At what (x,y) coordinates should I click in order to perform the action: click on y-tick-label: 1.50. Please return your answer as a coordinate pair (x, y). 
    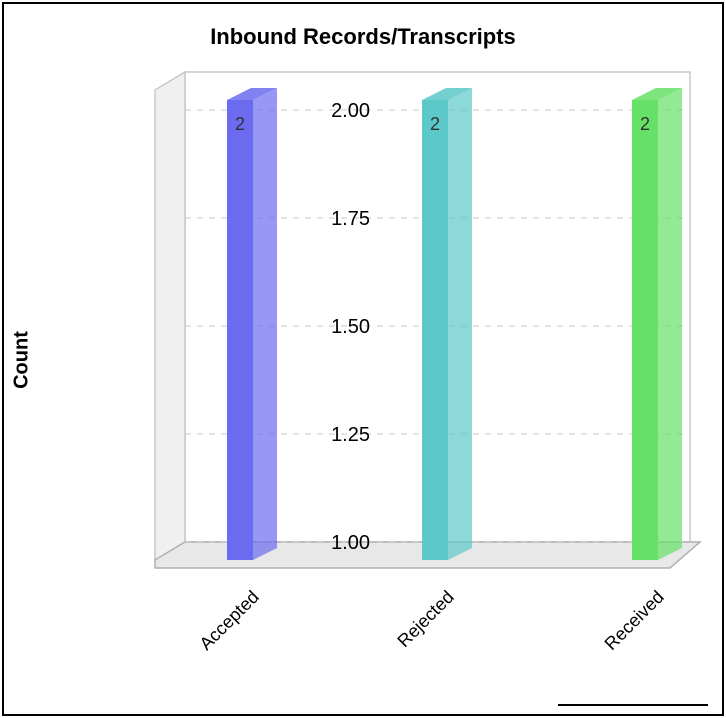
    Looking at the image, I should click on (350, 327).